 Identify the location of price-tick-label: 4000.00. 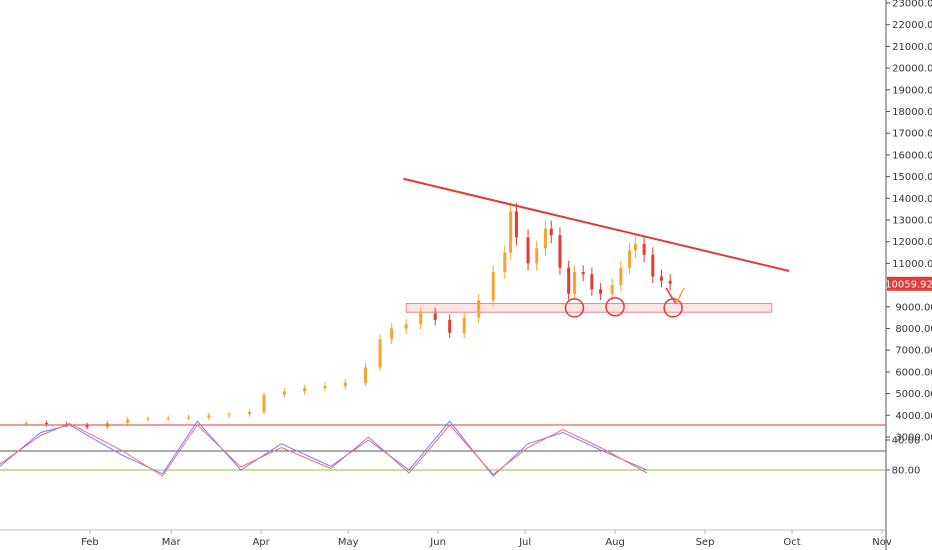
(913, 416).